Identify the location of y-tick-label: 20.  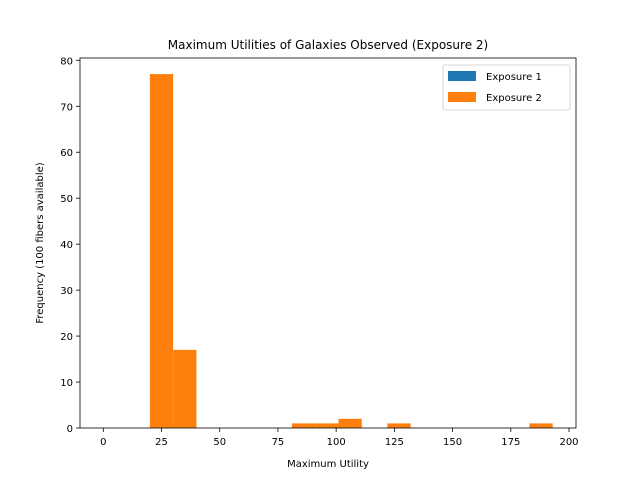
(66, 337).